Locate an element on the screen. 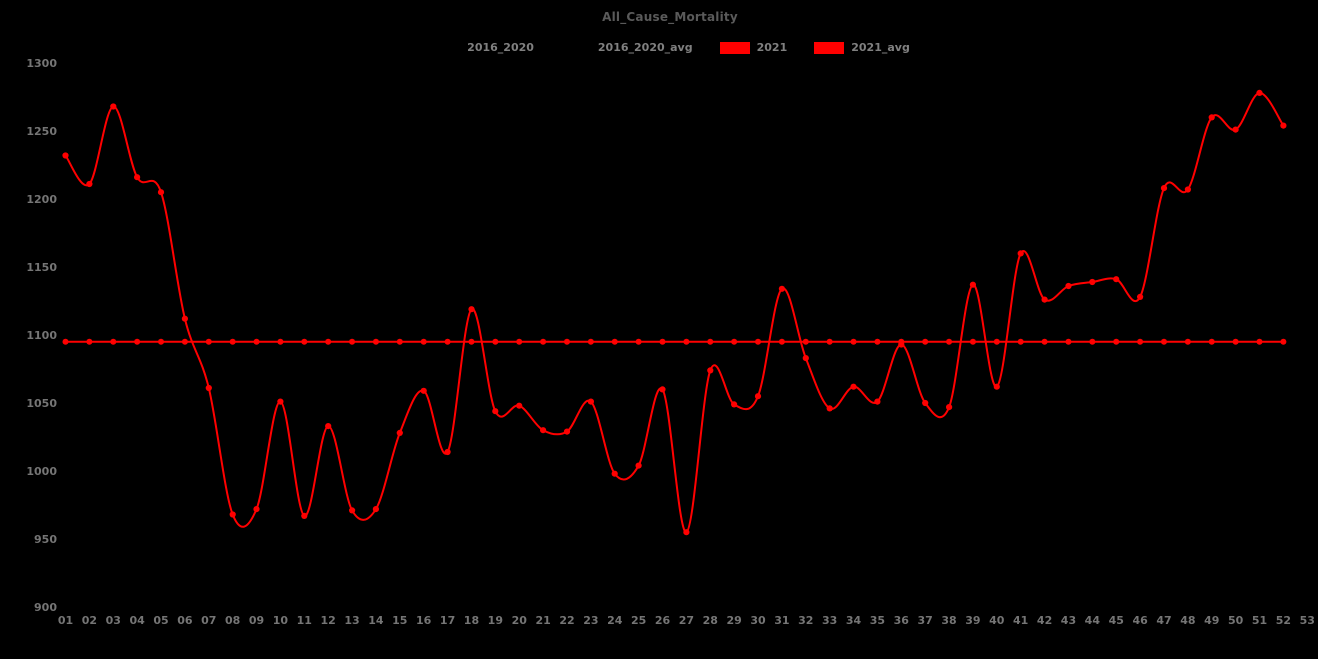 Image resolution: width=1318 pixels, height=659 pixels. x-tick-label: 02 is located at coordinates (89, 620).